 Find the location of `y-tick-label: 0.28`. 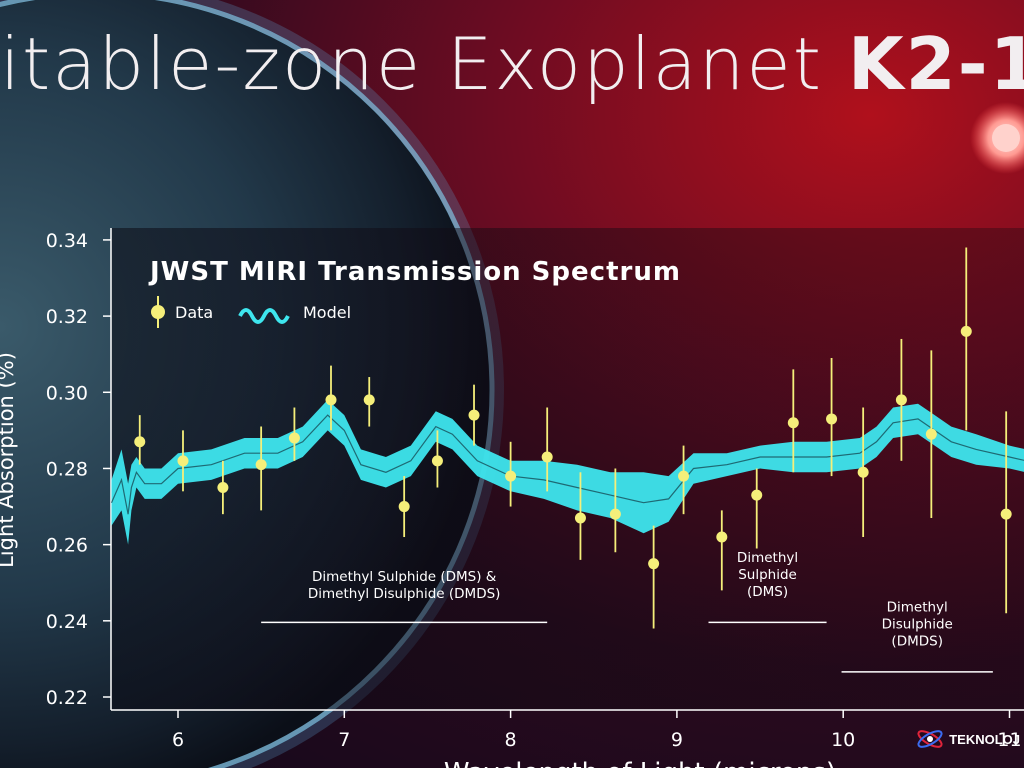

y-tick-label: 0.28 is located at coordinates (67, 469).